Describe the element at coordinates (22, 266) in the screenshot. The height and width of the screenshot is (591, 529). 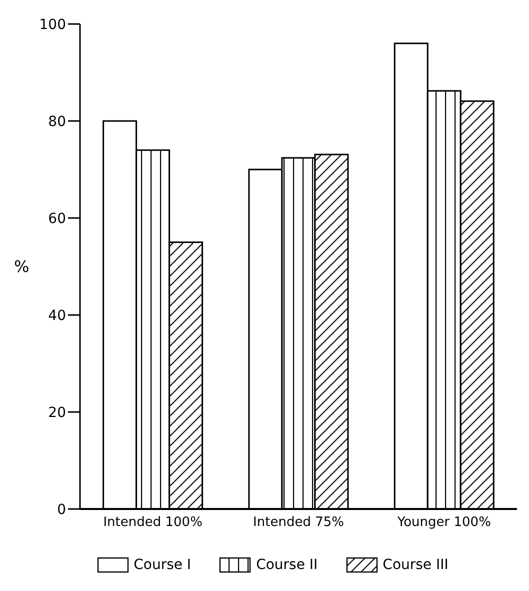
I see `y-axis-title: %` at that location.